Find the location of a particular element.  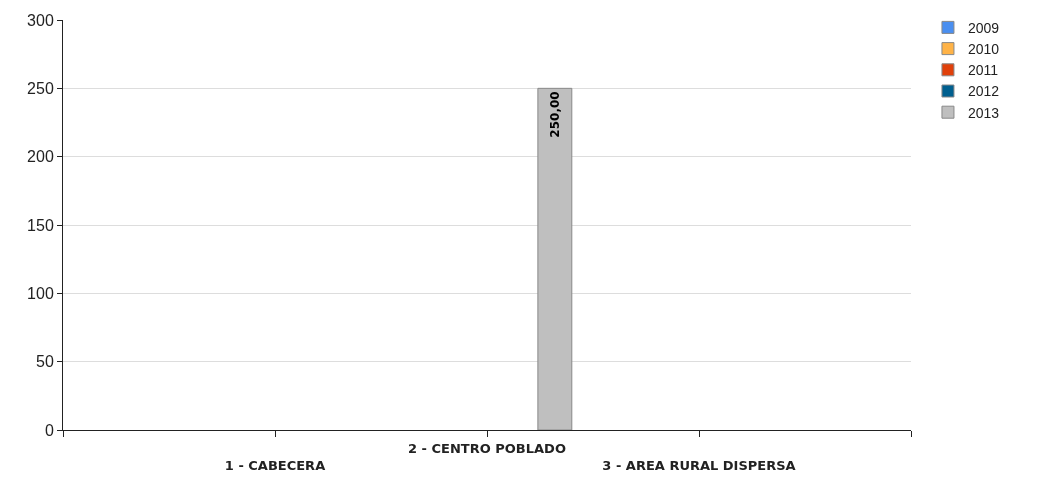

data-label: 250,00 is located at coordinates (554, 114).